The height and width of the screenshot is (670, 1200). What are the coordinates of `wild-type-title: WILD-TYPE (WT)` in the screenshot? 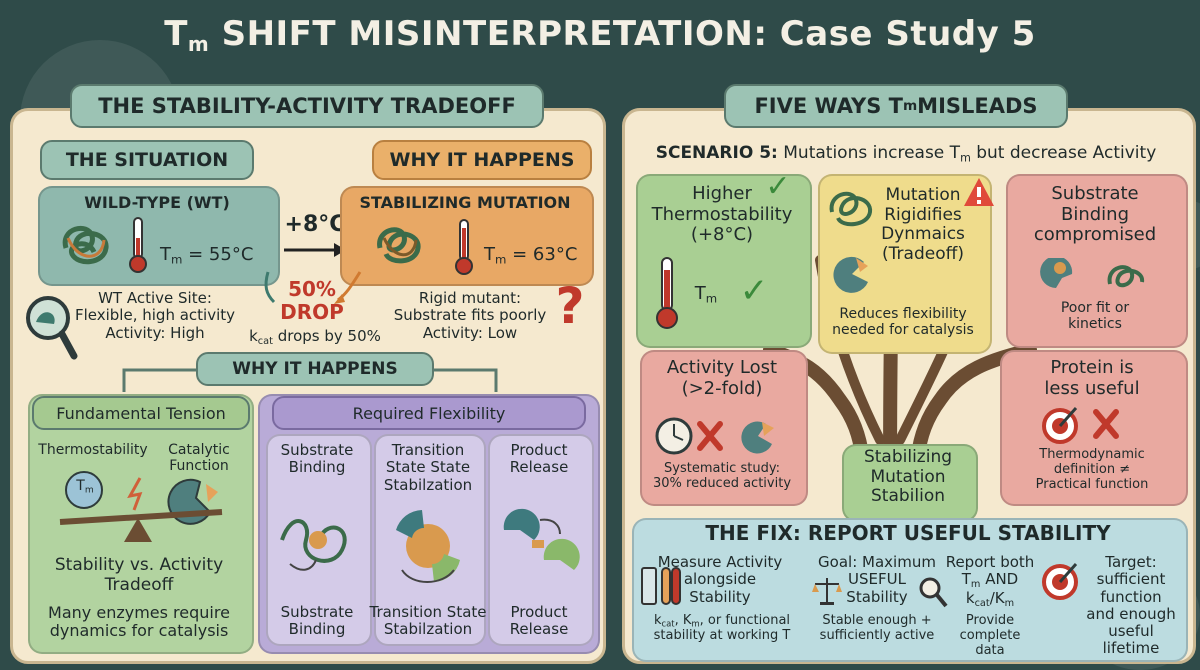 It's located at (157, 202).